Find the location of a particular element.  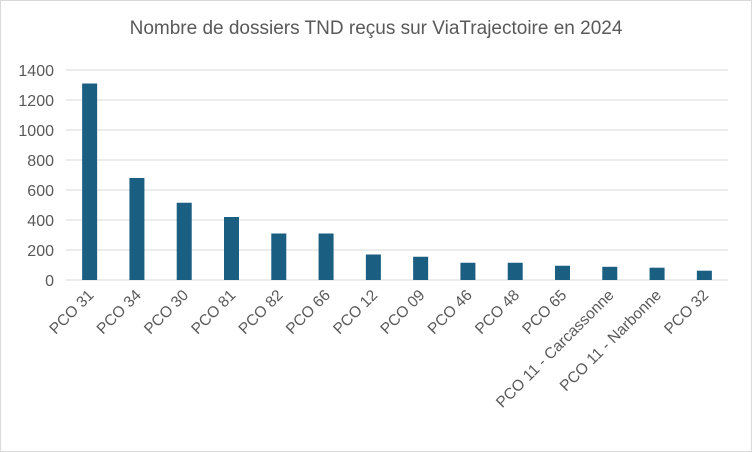

x-tick-label: PCO 66 is located at coordinates (308, 312).